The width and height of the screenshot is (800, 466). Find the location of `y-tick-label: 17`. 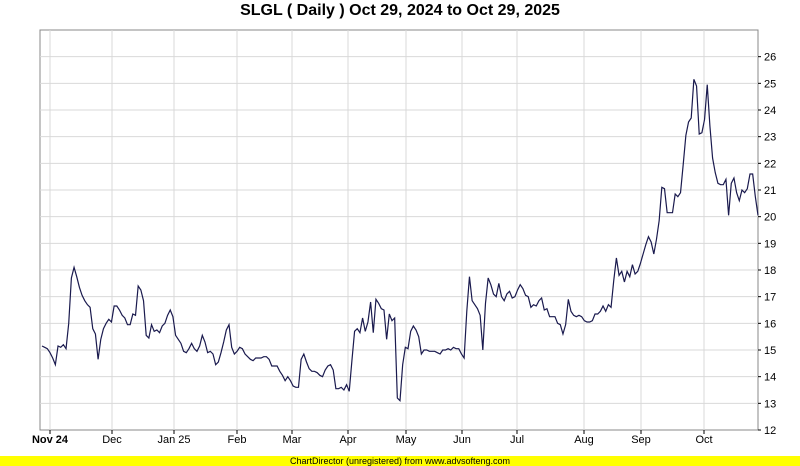

y-tick-label: 17 is located at coordinates (770, 298).